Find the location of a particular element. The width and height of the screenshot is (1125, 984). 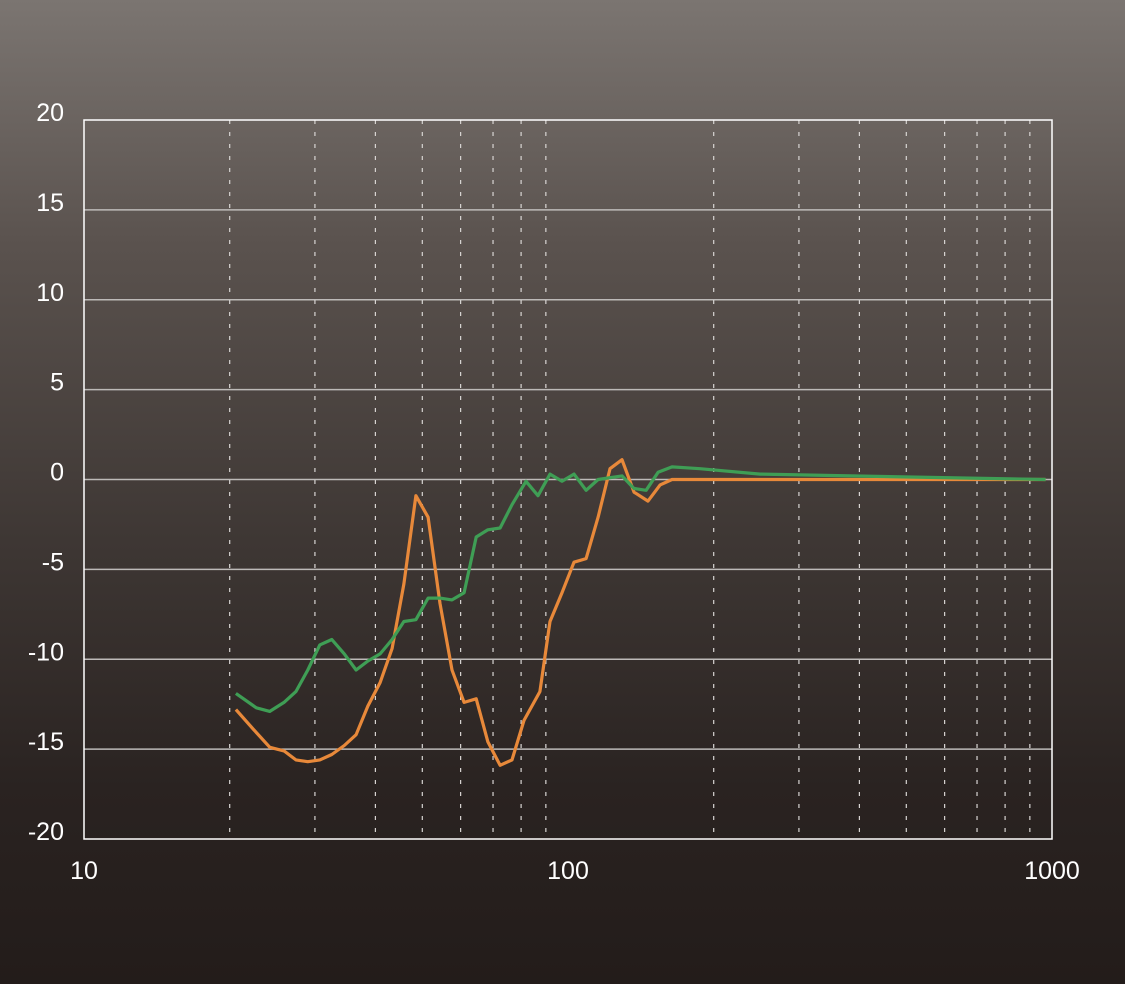

y-tick-label: -5 is located at coordinates (53, 562).